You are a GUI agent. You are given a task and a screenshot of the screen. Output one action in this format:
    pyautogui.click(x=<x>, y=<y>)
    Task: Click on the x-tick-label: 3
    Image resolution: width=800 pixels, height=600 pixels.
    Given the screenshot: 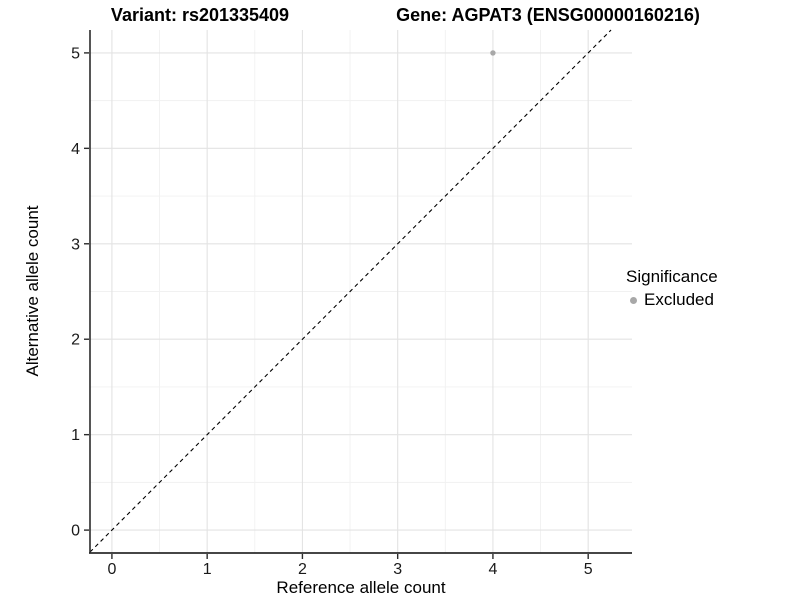 What is the action you would take?
    pyautogui.click(x=397, y=569)
    